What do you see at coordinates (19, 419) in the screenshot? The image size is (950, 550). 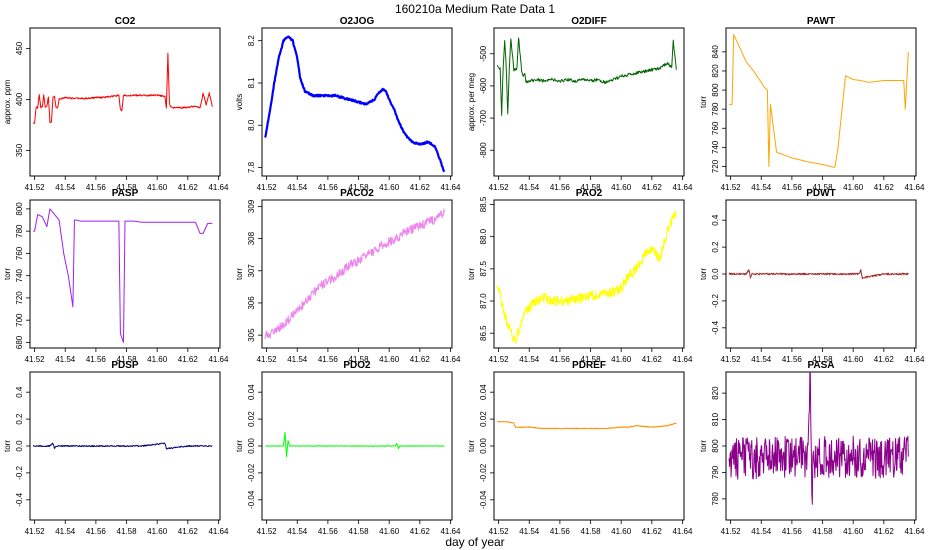 I see `y-tick-label: 0.2` at bounding box center [19, 419].